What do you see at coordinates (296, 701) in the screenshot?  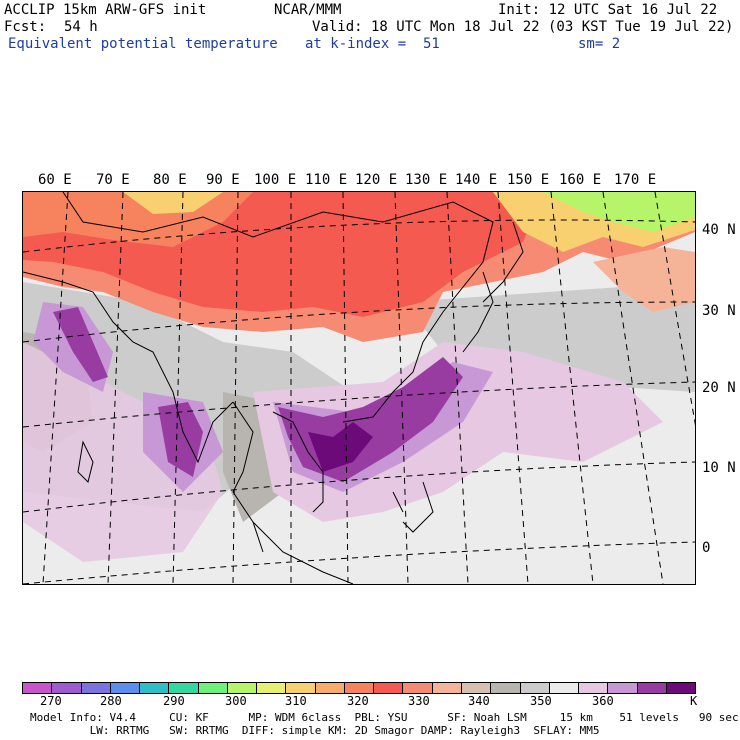 I see `colorbar-tick: 310` at bounding box center [296, 701].